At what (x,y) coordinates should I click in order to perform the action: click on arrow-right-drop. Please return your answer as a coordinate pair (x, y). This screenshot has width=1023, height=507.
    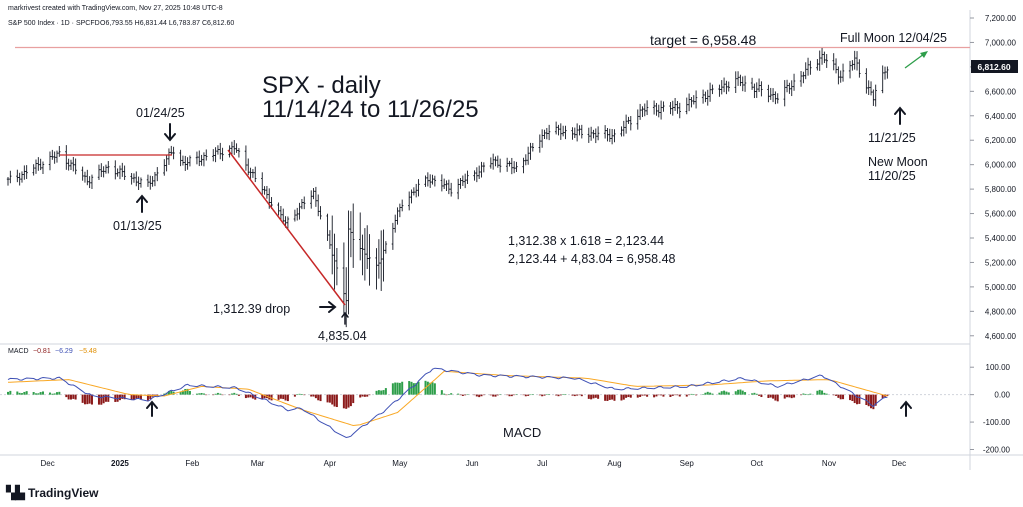
    Looking at the image, I should click on (328, 307).